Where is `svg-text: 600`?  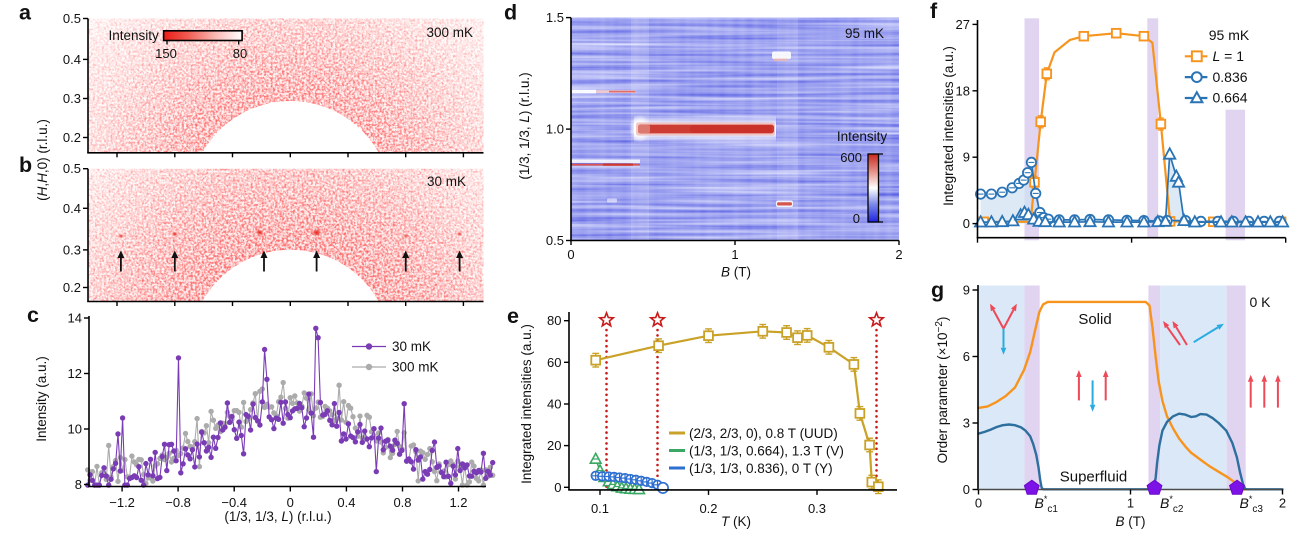
svg-text: 600 is located at coordinates (851, 157).